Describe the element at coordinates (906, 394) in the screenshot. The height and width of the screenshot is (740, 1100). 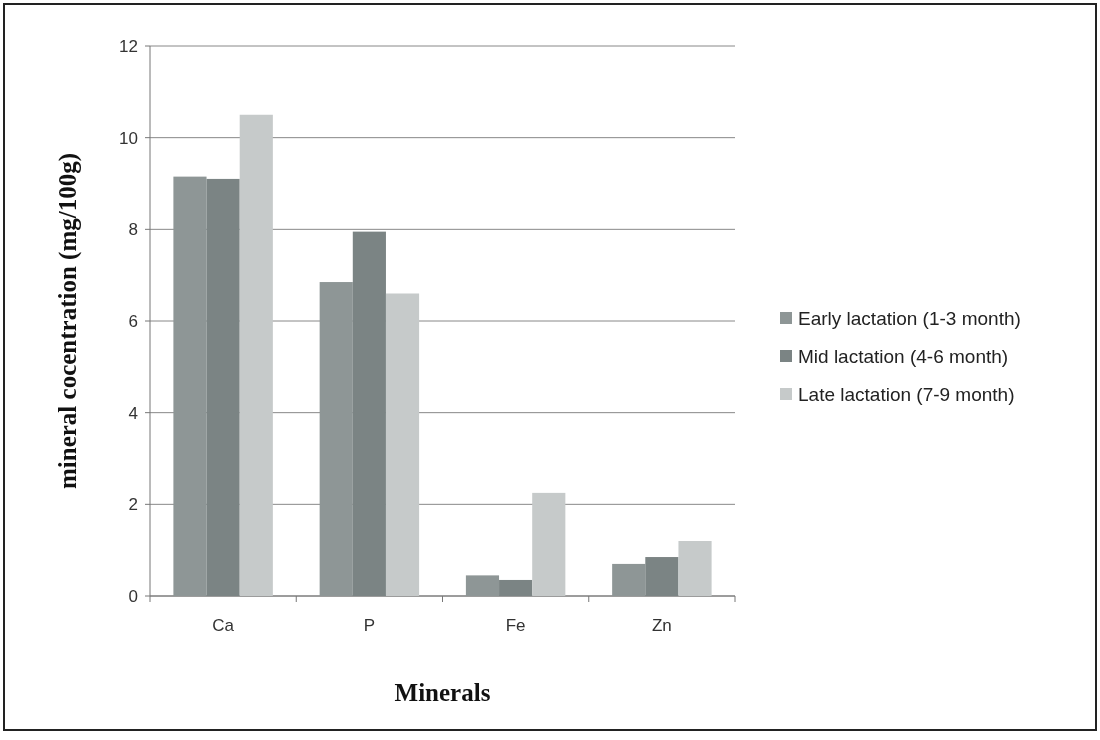
I see `legend-label: Late lactation (7-9 month)` at that location.